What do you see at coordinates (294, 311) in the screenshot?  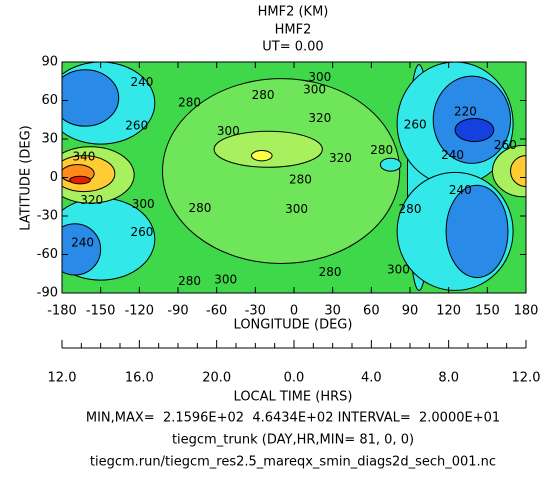 I see `x-tick-label: 0` at bounding box center [294, 311].